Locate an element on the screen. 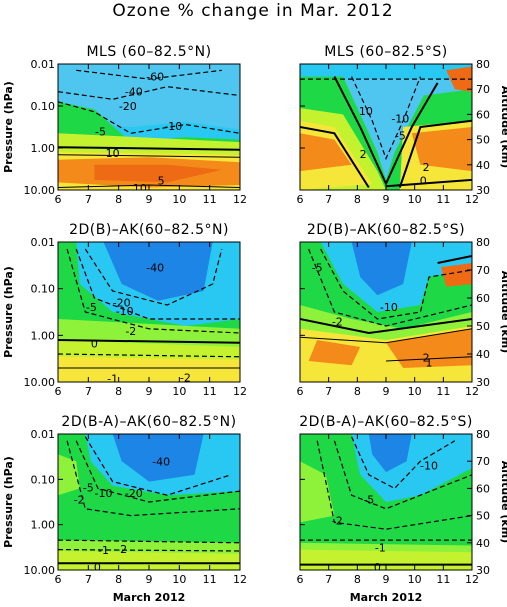 This screenshot has width=507, height=607. right-y-axis-label: Altitude (km) is located at coordinates (503, 312).